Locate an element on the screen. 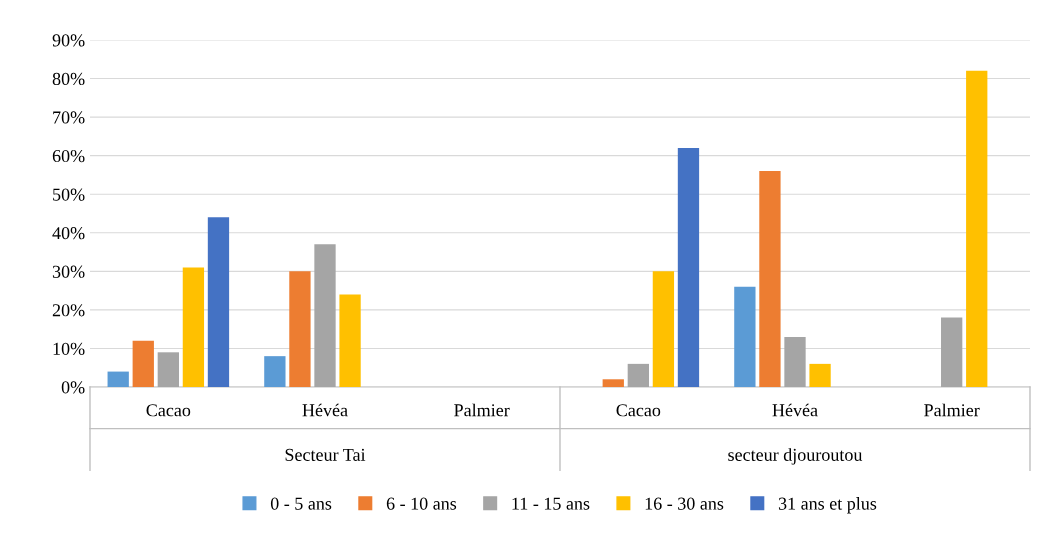 This screenshot has width=1042, height=537. y-tick-label: 10% is located at coordinates (69, 348).